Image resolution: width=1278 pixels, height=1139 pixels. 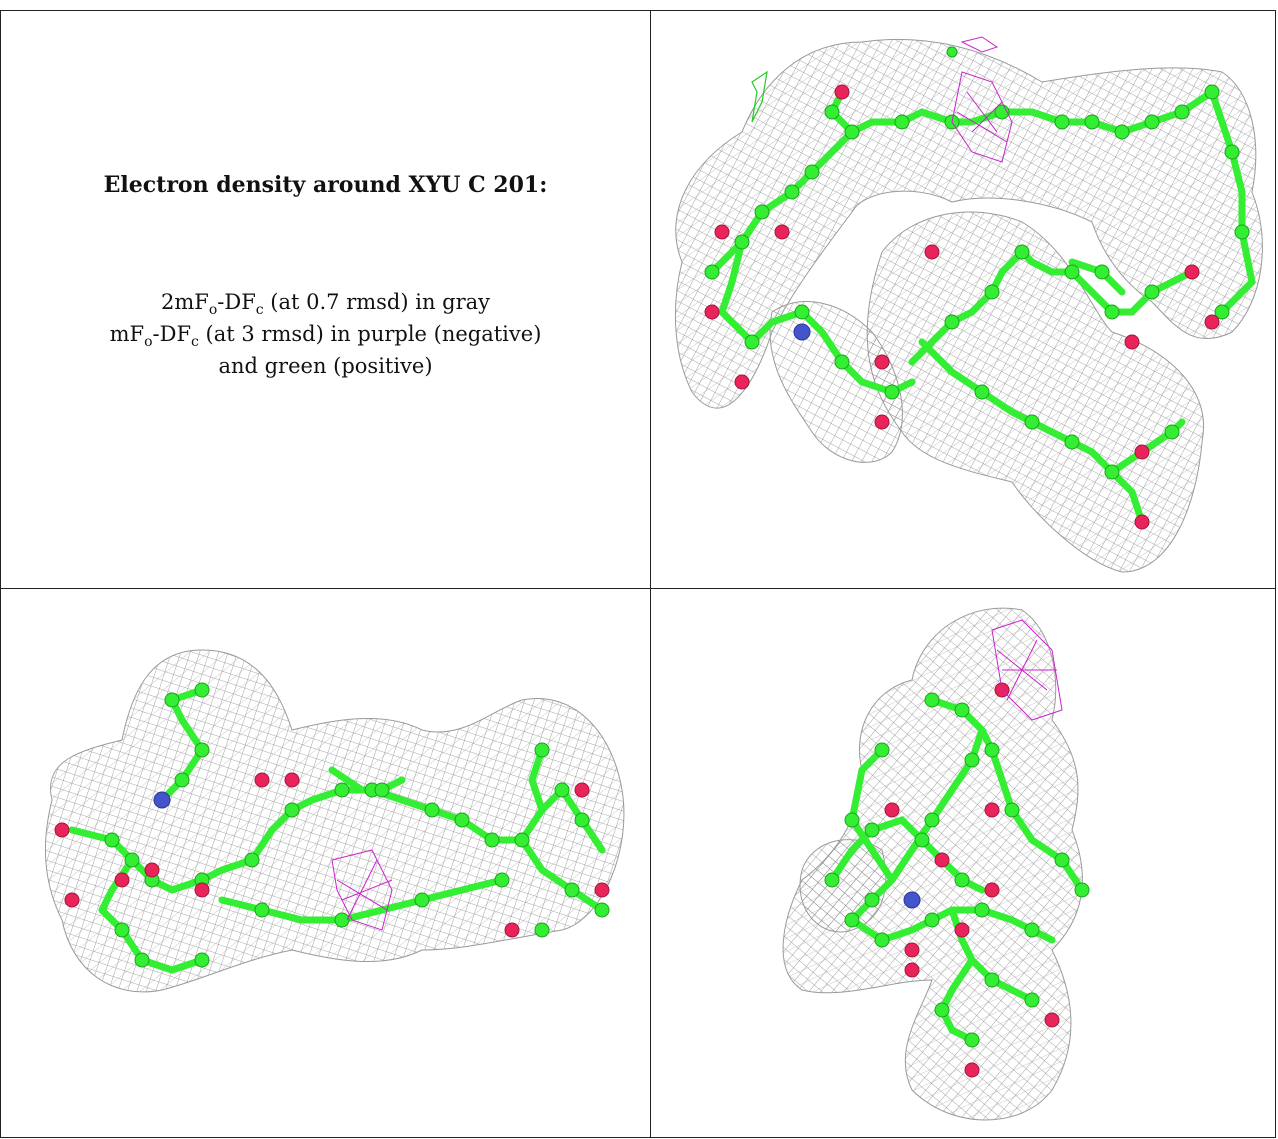 What do you see at coordinates (759, 96) in the screenshot?
I see `positive-difference-density` at bounding box center [759, 96].